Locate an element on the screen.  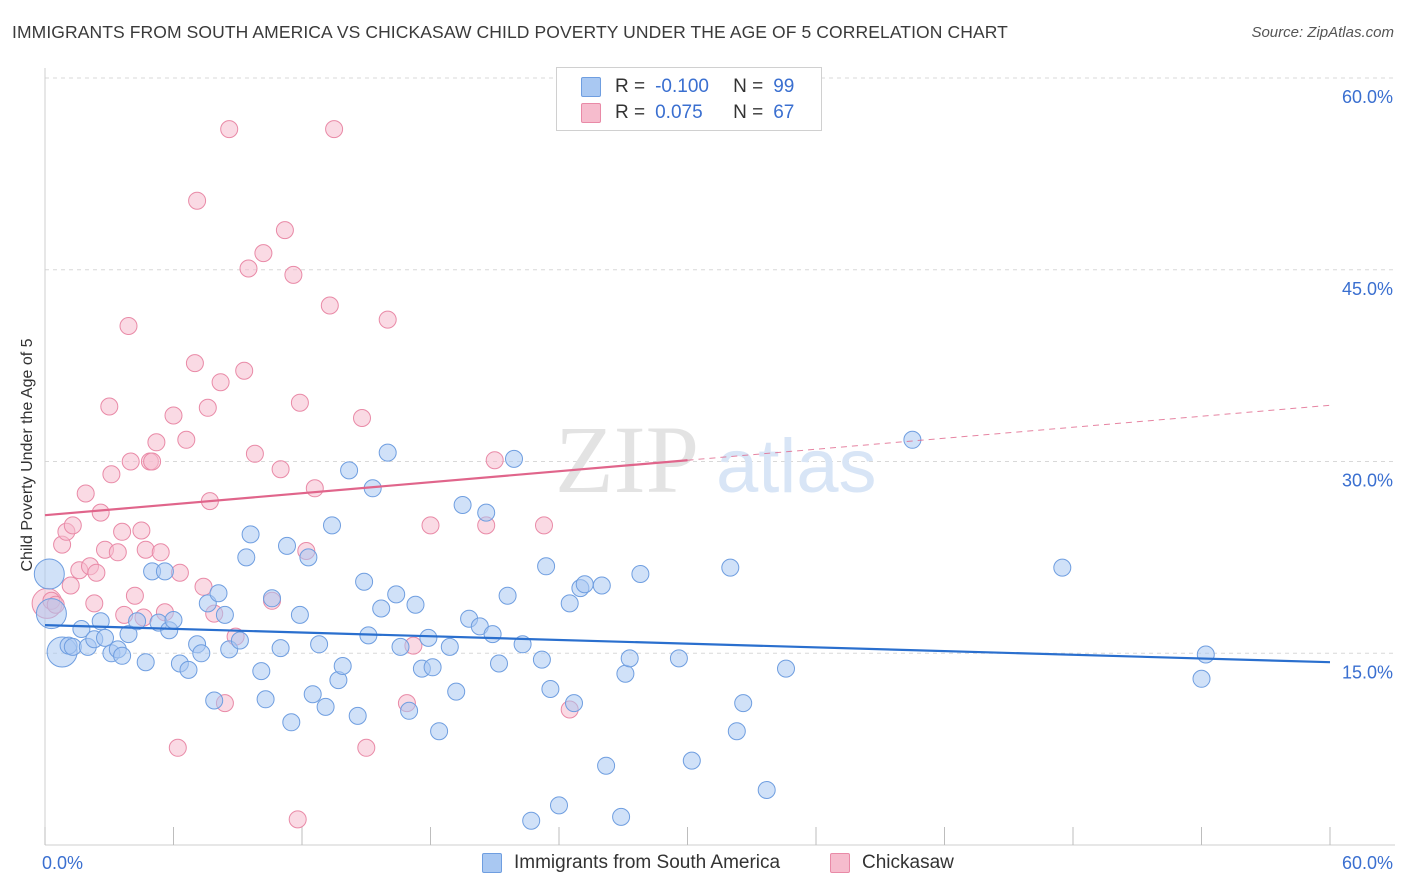
legend-r-value: 0.075 is located at coordinates (679, 112).